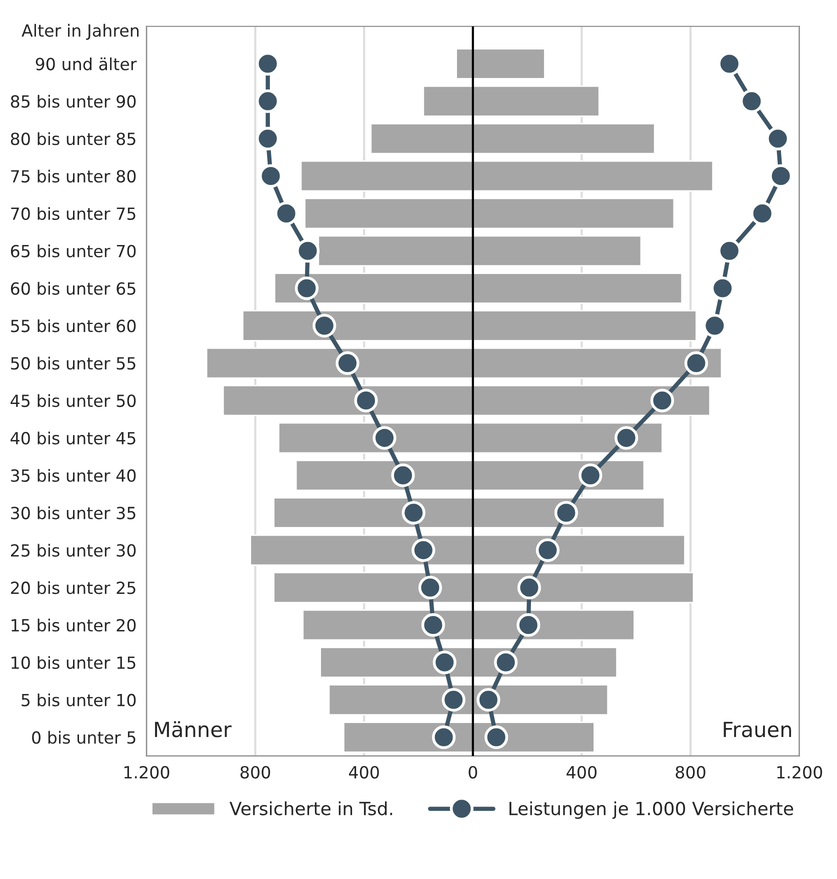 The height and width of the screenshot is (879, 837). Describe the element at coordinates (73, 251) in the screenshot. I see `y-tick-label: 65 bis unter 70` at that location.